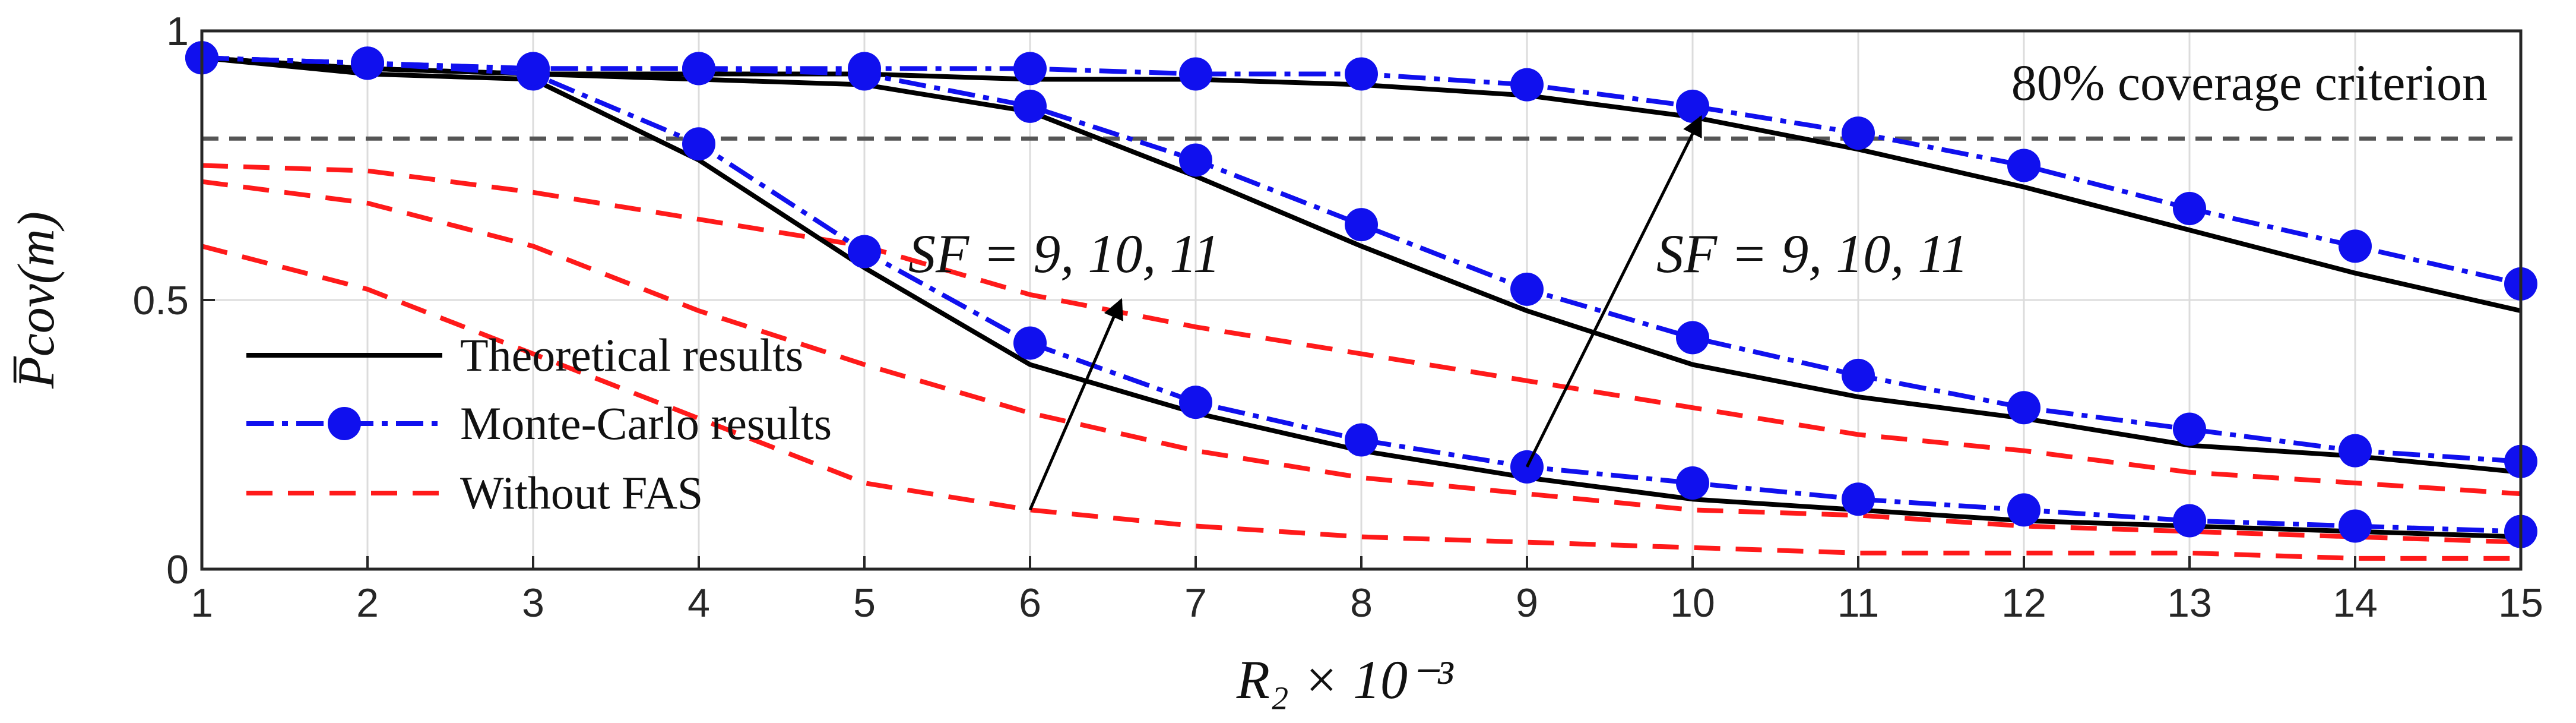 The image size is (2576, 723). Describe the element at coordinates (698, 603) in the screenshot. I see `x-tick-label: 4` at that location.